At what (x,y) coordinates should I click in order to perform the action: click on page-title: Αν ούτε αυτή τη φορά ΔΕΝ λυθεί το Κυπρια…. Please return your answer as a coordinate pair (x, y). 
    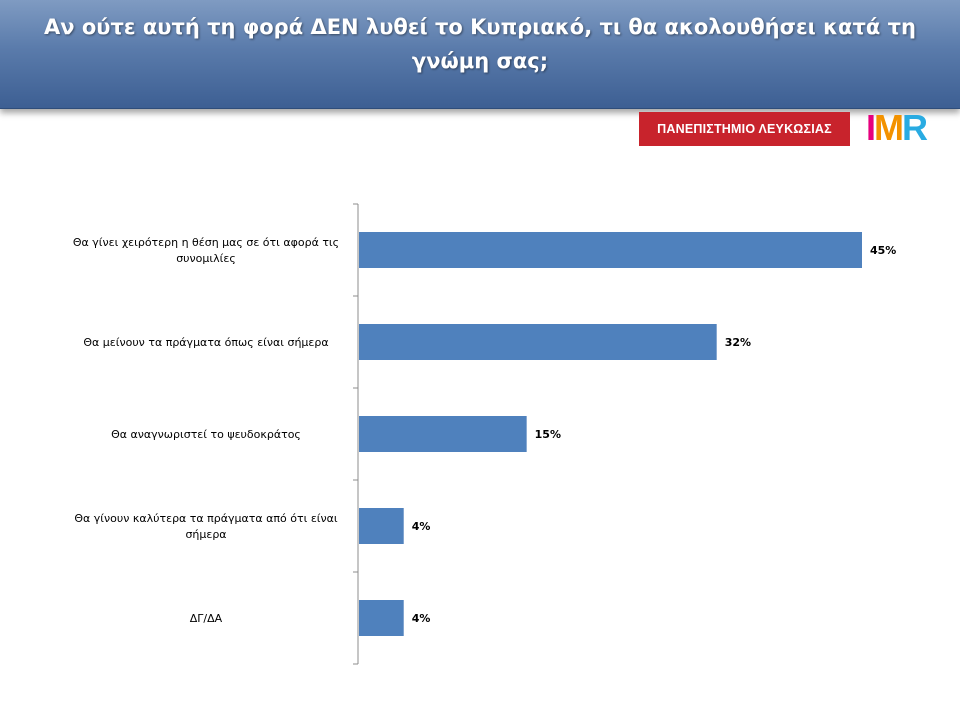
    Looking at the image, I should click on (480, 44).